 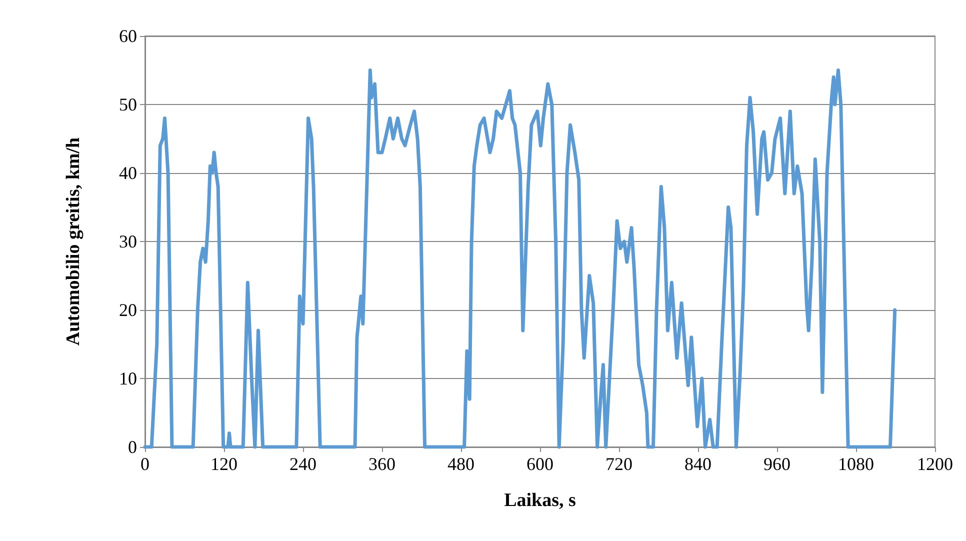 What do you see at coordinates (777, 464) in the screenshot?
I see `x-tick-label: 960` at bounding box center [777, 464].